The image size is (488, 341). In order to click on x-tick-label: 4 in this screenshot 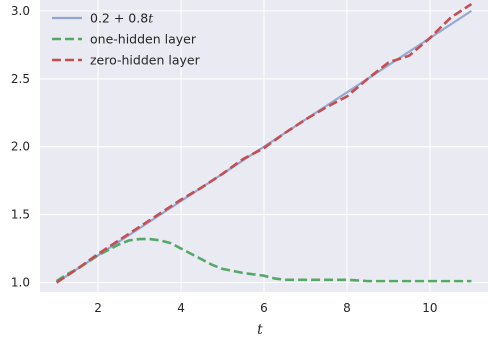, I will do `click(181, 308)`.